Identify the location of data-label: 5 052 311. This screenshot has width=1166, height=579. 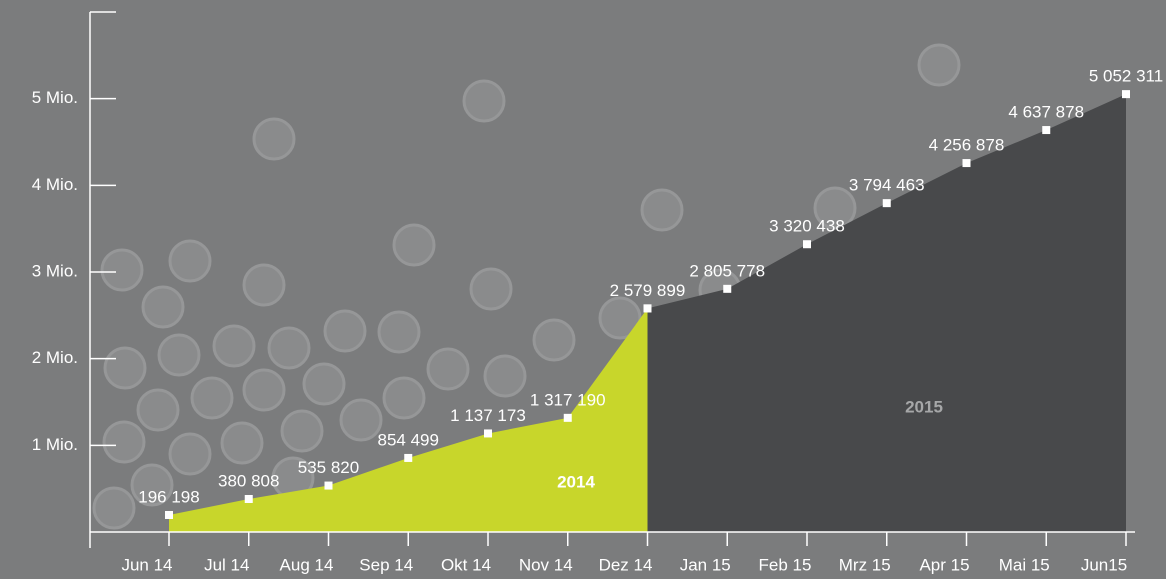
(1126, 76).